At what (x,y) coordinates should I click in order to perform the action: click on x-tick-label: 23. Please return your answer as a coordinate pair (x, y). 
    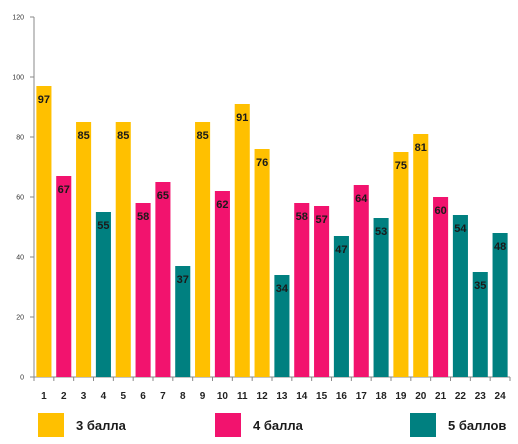
    Looking at the image, I should click on (481, 396).